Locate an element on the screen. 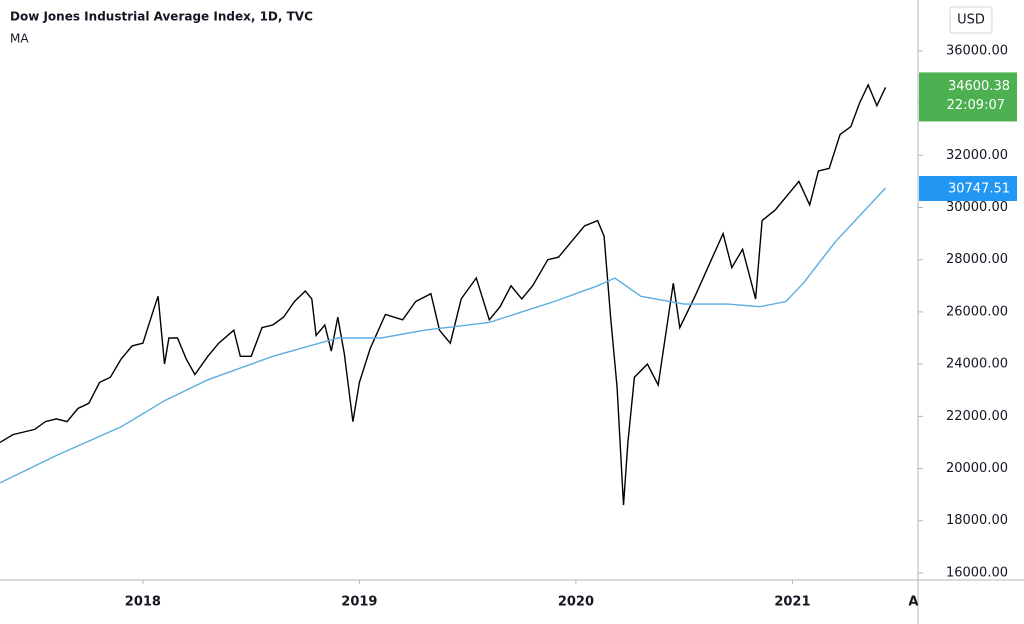 This screenshot has height=624, width=1024. x-tick-label: Au is located at coordinates (917, 602).